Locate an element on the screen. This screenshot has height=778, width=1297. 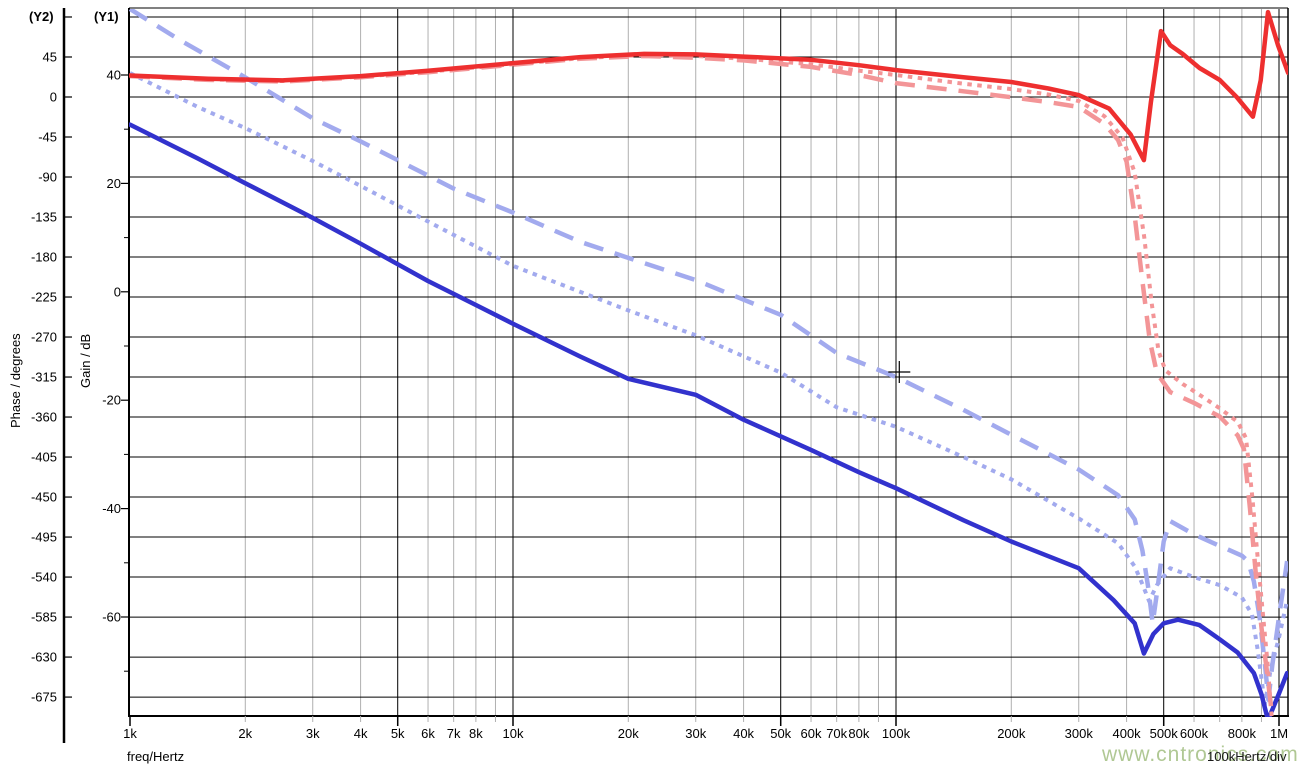
y2-tick-label: 45 is located at coordinates (50, 56).